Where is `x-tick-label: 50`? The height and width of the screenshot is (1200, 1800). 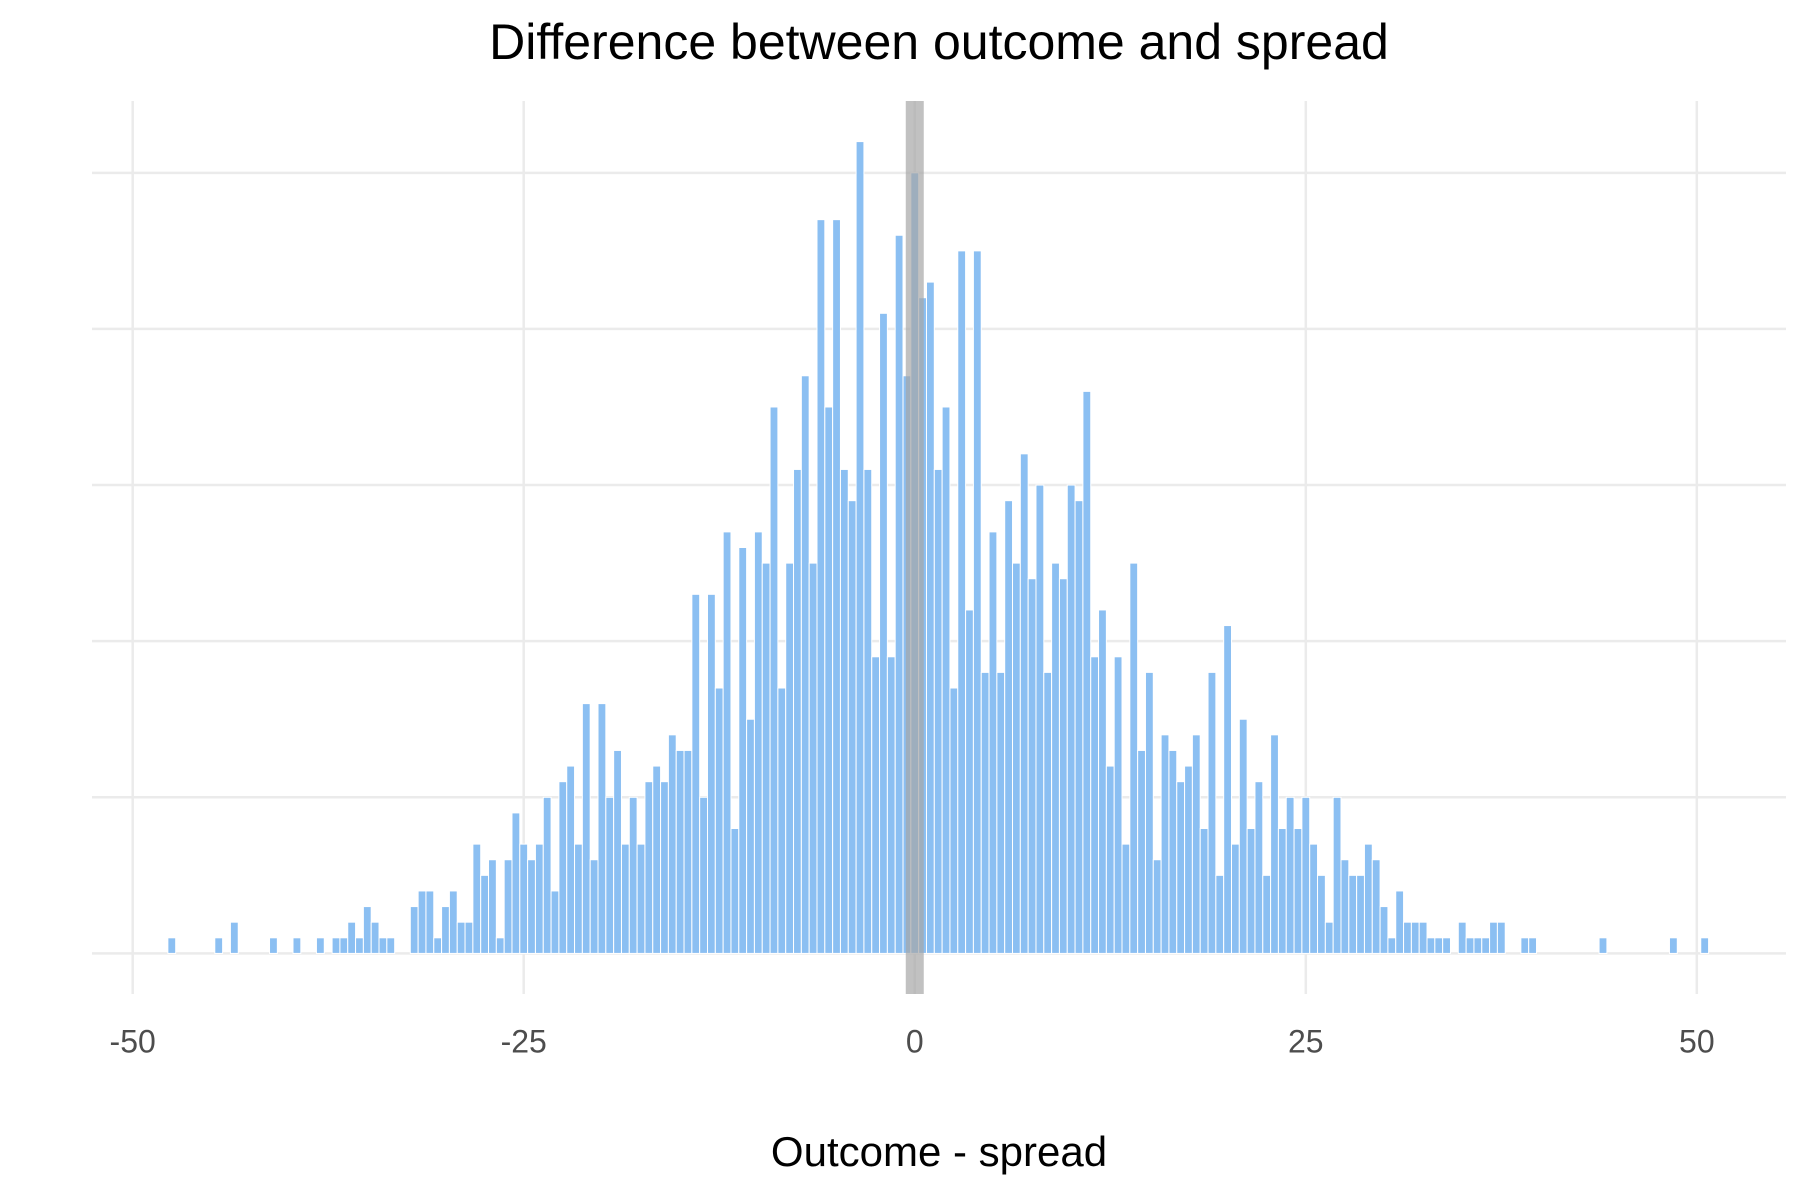 x-tick-label: 50 is located at coordinates (1697, 1041).